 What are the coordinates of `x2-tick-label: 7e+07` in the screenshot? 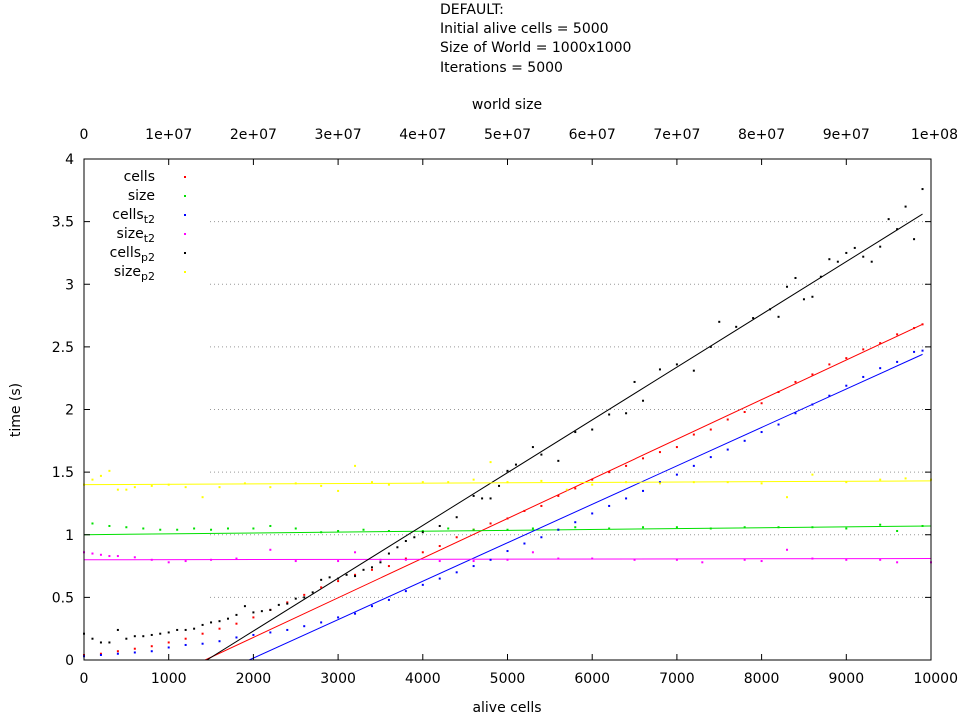 It's located at (676, 135).